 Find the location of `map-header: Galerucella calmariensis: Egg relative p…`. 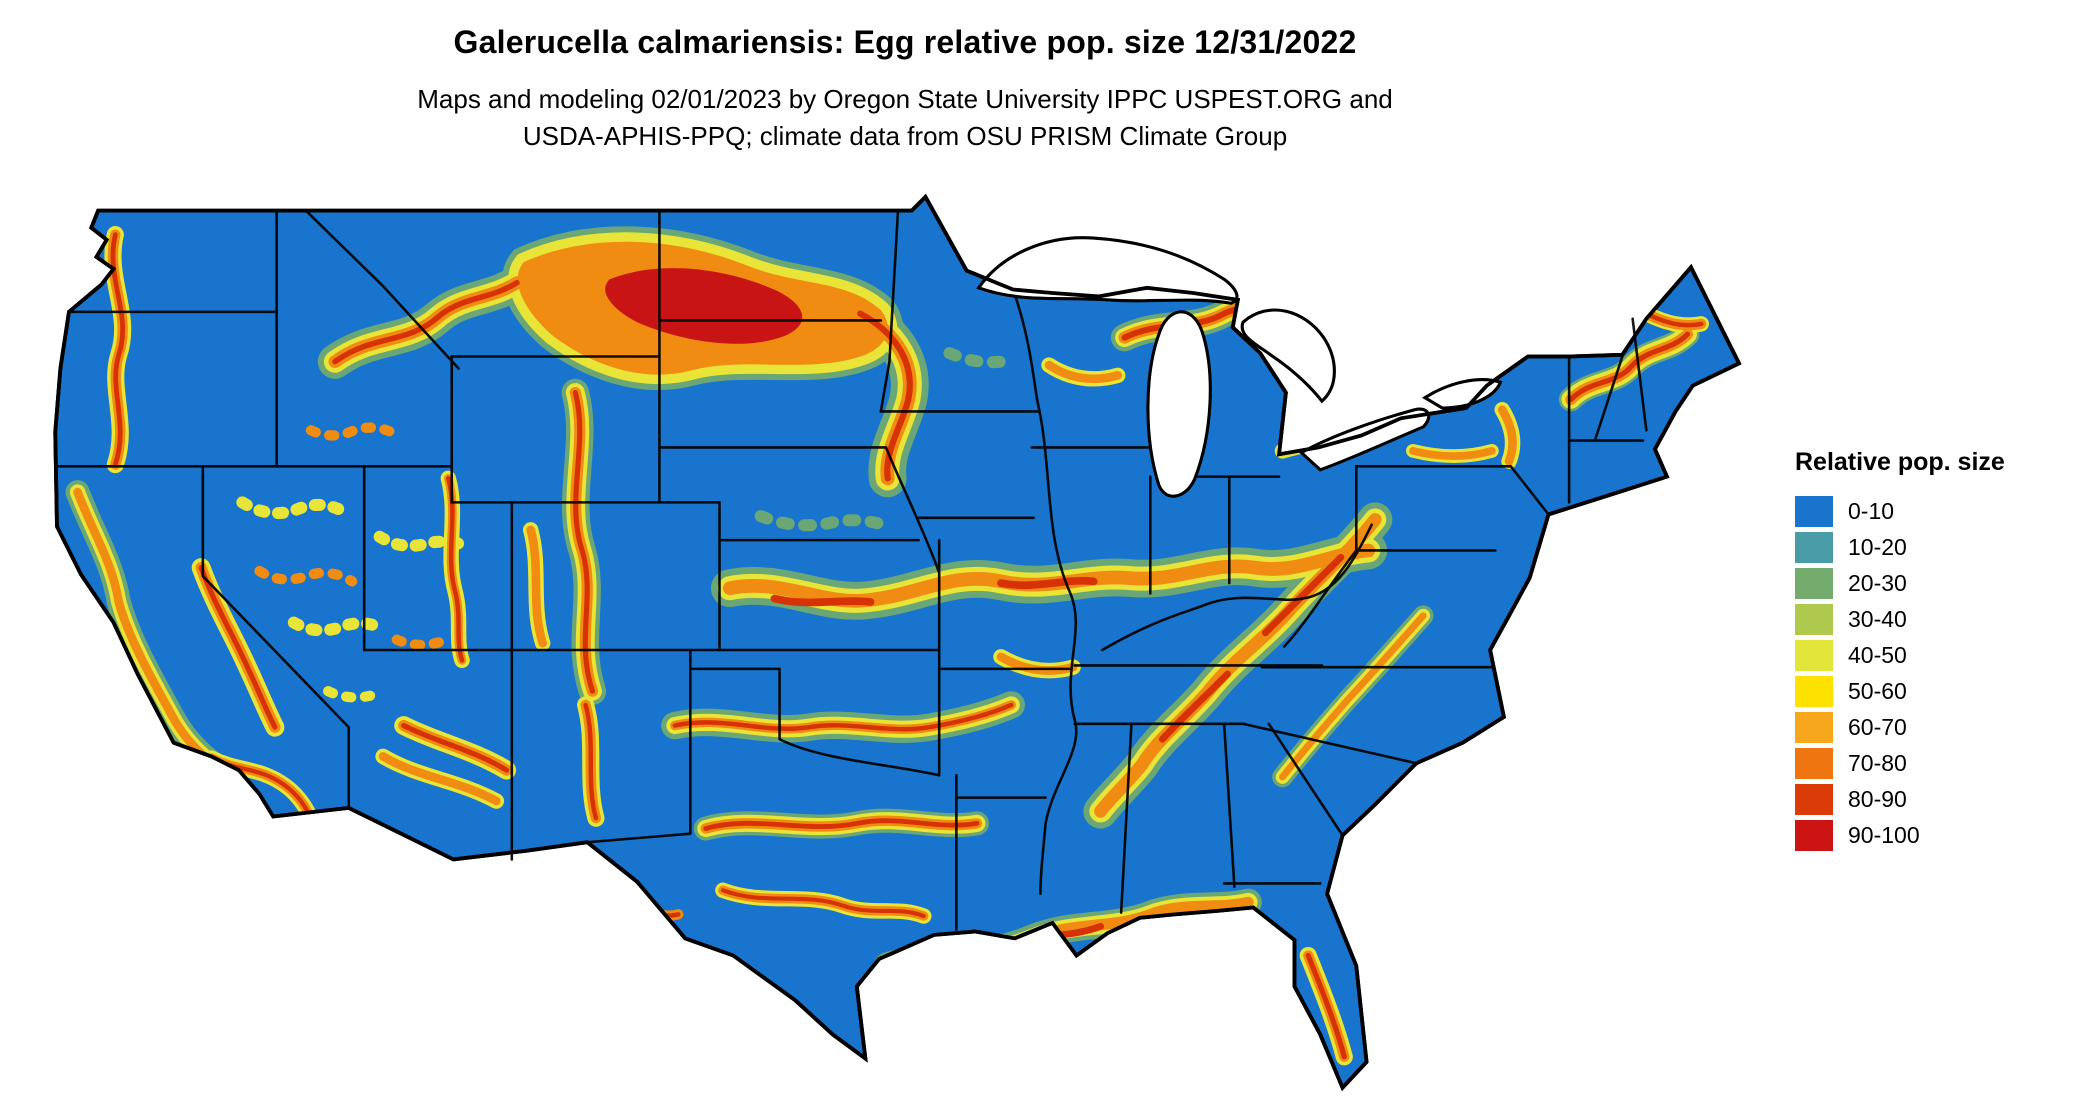

map-header: Galerucella calmariensis: Egg relative p… is located at coordinates (905, 89).